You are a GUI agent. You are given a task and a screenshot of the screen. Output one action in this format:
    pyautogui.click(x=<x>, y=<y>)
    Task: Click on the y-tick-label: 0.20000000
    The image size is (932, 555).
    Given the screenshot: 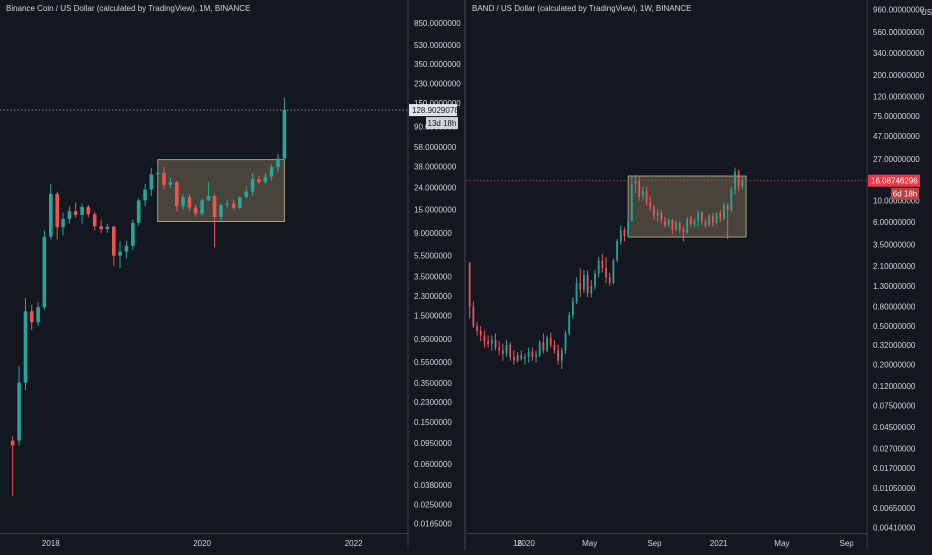 What is the action you would take?
    pyautogui.click(x=894, y=365)
    